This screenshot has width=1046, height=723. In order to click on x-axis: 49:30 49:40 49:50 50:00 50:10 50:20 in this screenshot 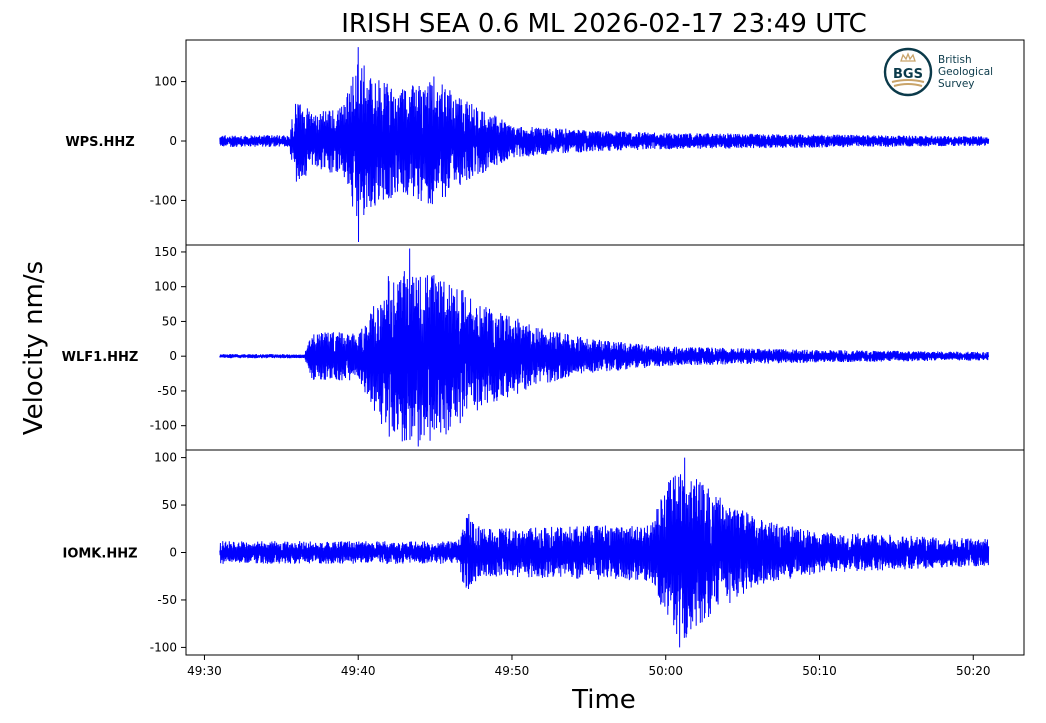, I will do `click(589, 666)`.